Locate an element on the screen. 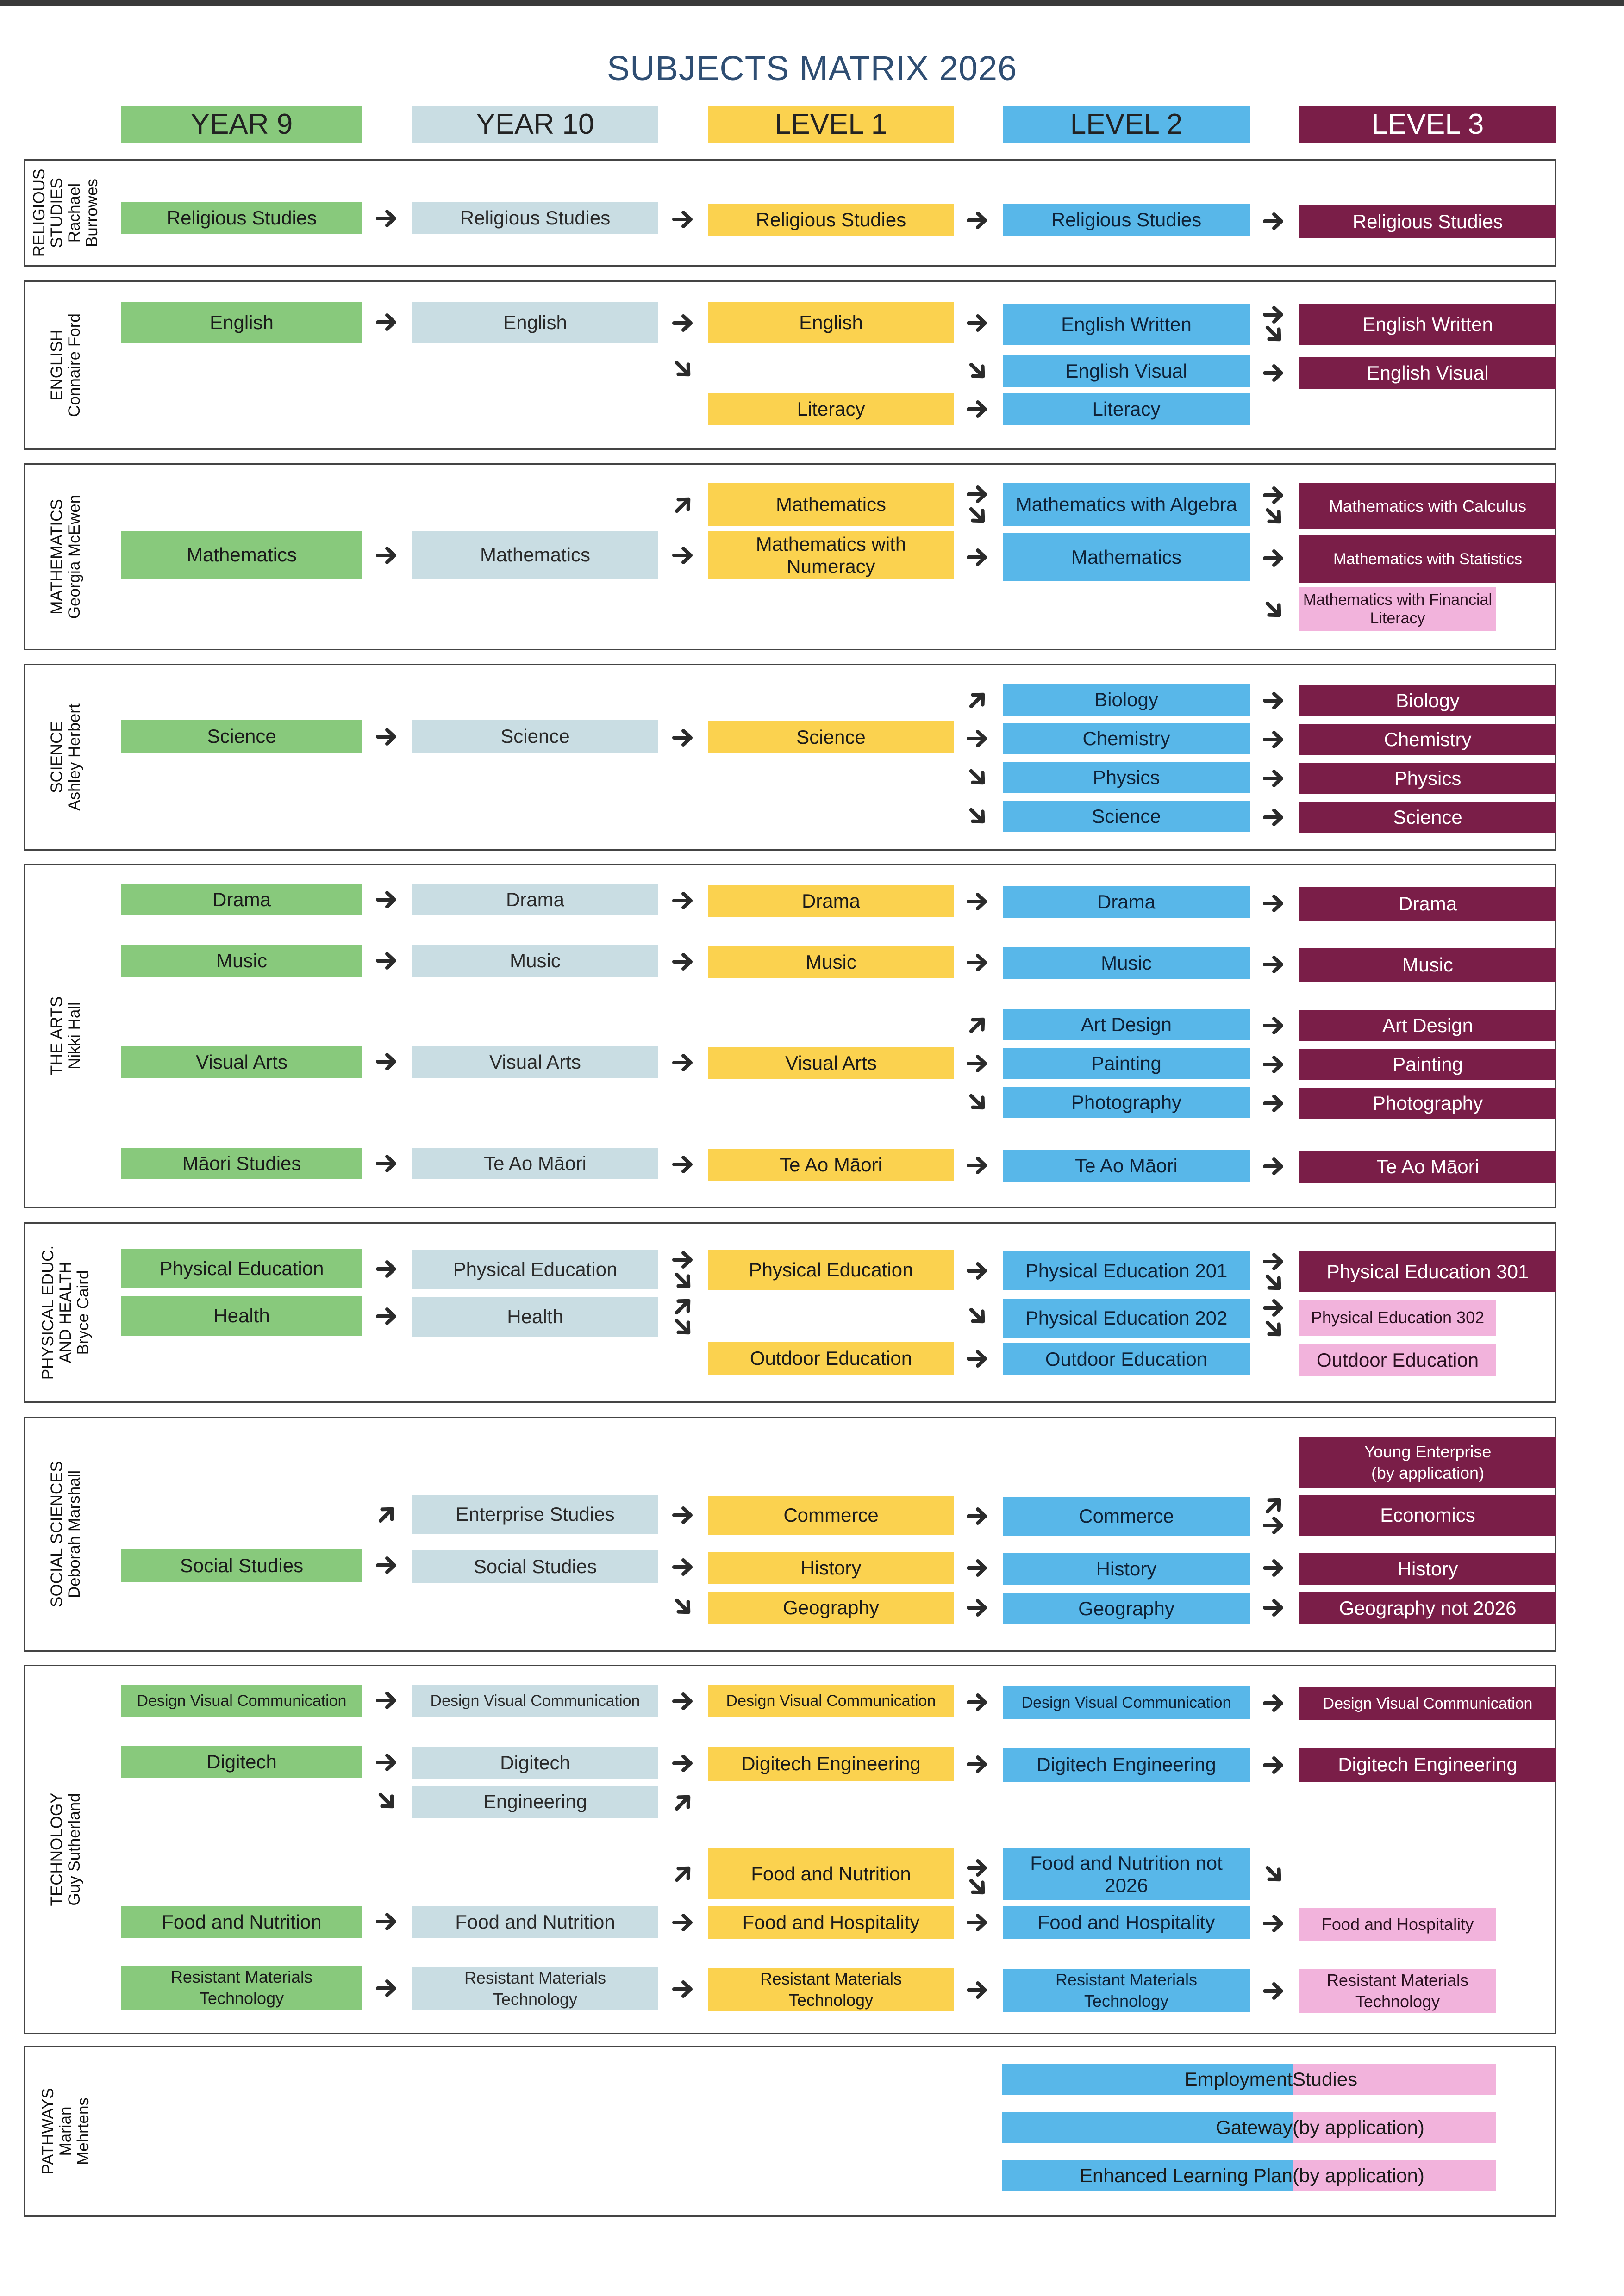  subject-box: Digitech is located at coordinates (535, 1763).